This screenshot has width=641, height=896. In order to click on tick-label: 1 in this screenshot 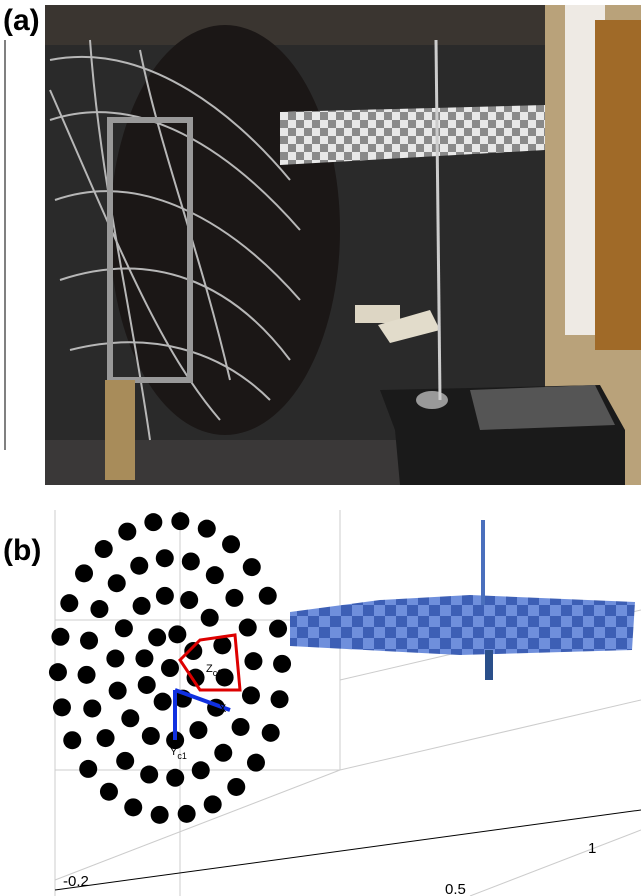, I will do `click(592, 848)`.